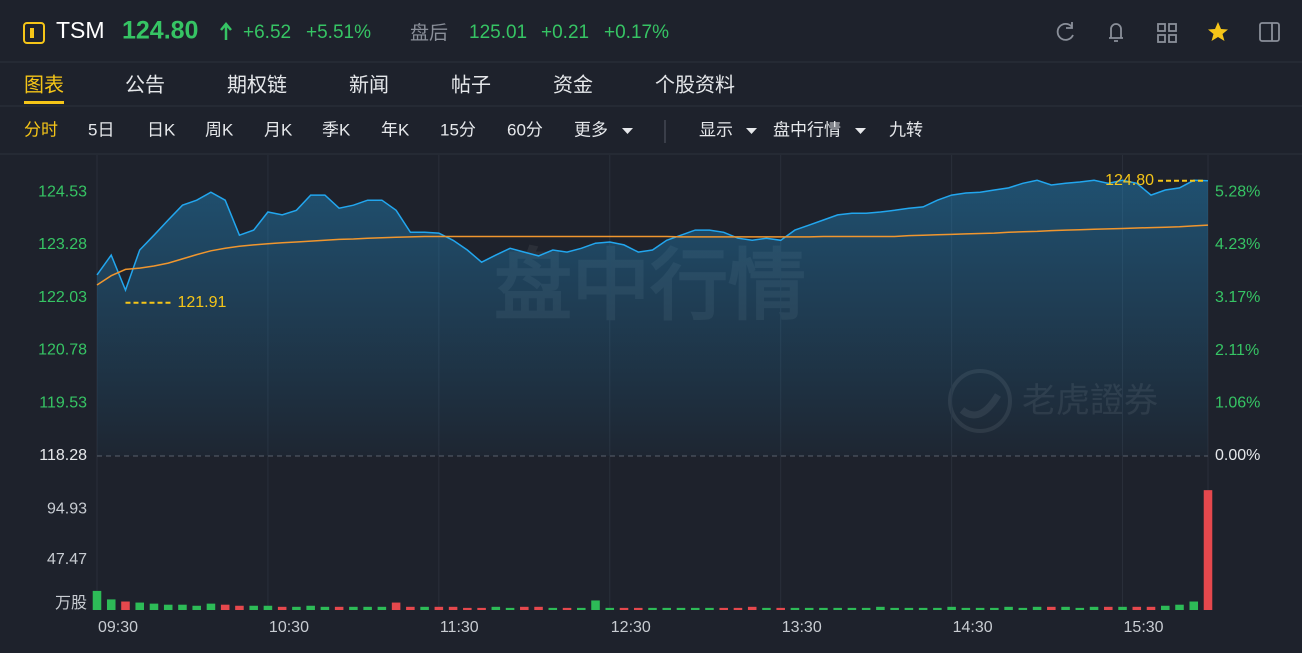  Describe the element at coordinates (44, 84) in the screenshot. I see `tab: 图表` at that location.